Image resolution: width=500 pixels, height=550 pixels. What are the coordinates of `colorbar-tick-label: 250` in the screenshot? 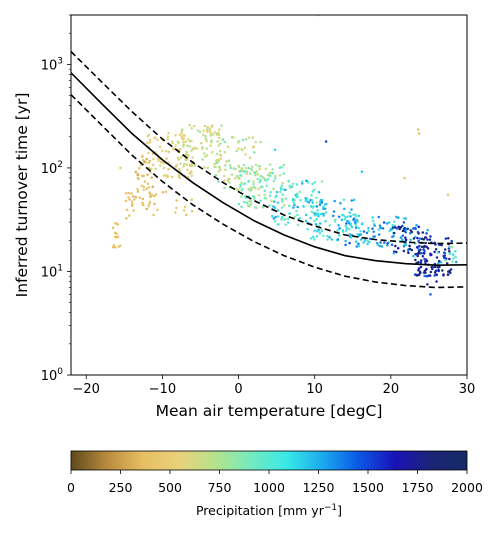 It's located at (121, 487).